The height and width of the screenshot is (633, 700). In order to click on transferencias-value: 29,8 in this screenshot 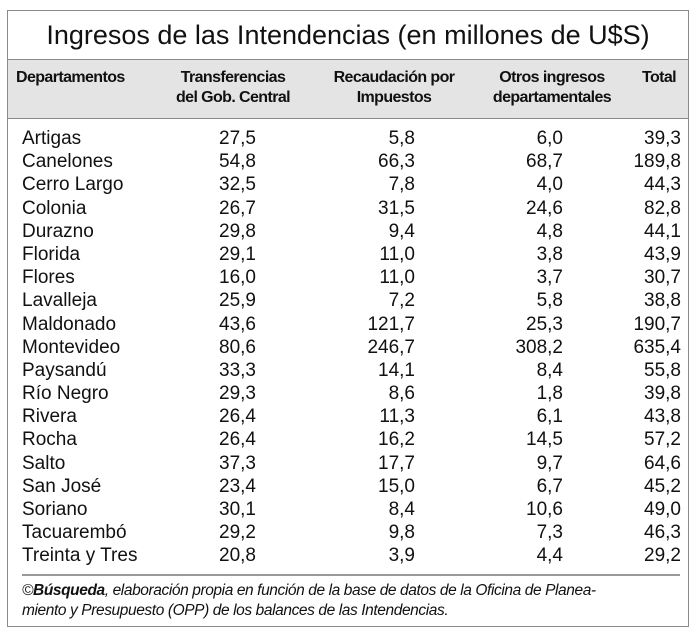, I will do `click(237, 231)`.